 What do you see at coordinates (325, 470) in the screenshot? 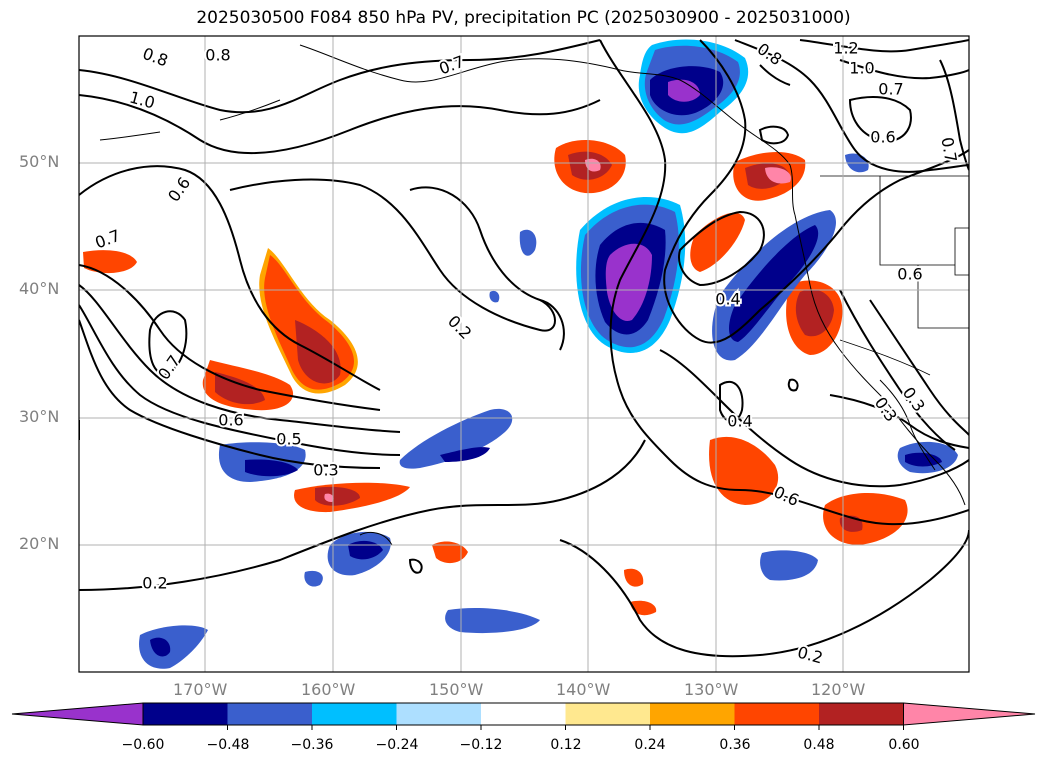
I see `contour-label: 0.3` at bounding box center [325, 470].